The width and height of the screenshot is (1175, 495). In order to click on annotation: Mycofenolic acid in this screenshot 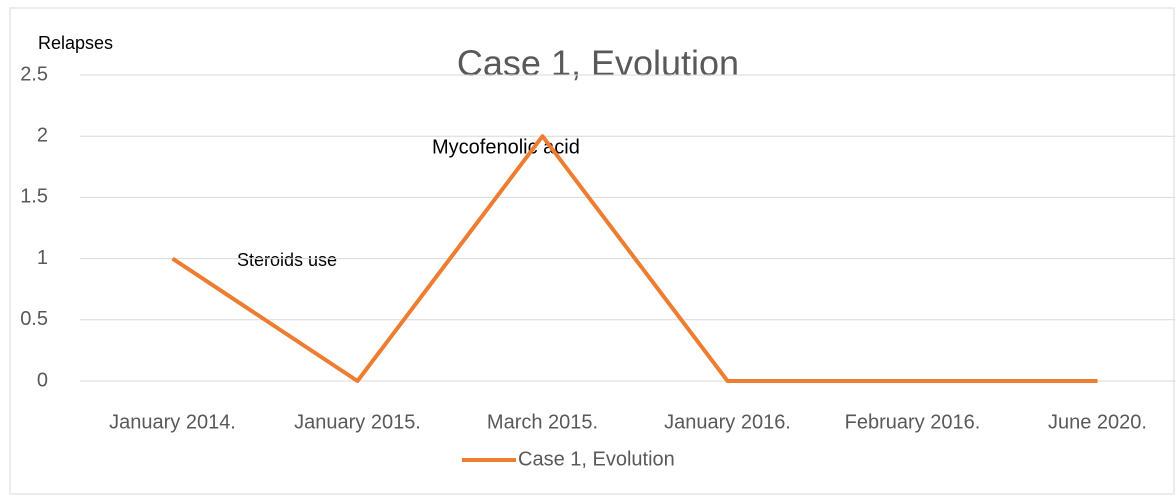, I will do `click(506, 147)`.